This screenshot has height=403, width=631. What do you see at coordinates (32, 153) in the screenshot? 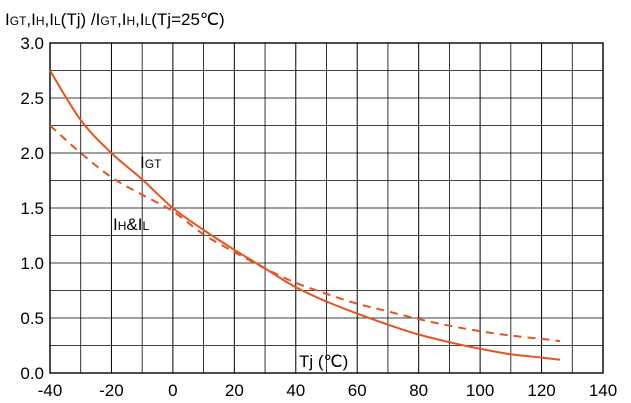
I see `y-tick-label: 2.0` at bounding box center [32, 153].